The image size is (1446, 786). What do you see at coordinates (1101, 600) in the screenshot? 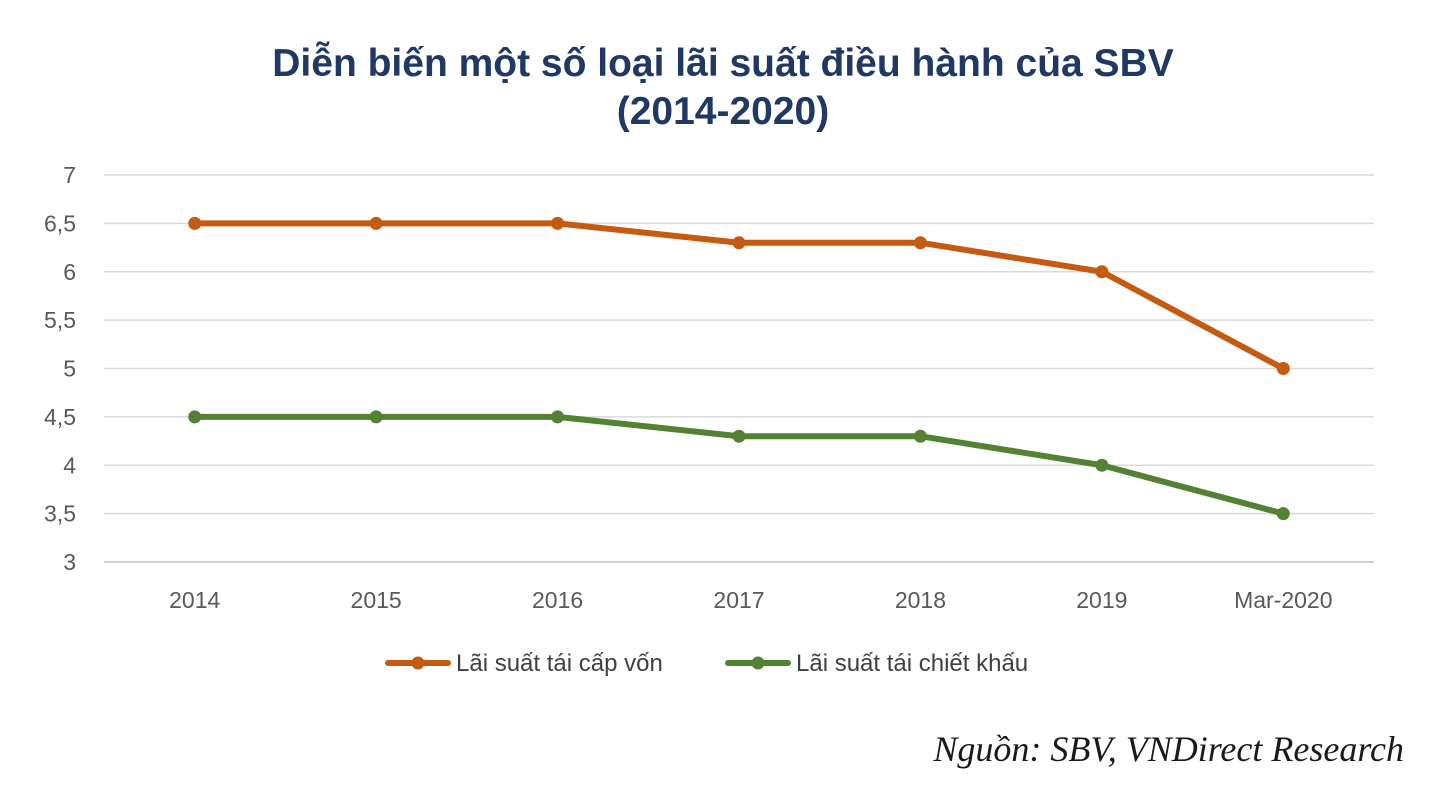
I see `x-tick-label: 2019` at bounding box center [1101, 600].